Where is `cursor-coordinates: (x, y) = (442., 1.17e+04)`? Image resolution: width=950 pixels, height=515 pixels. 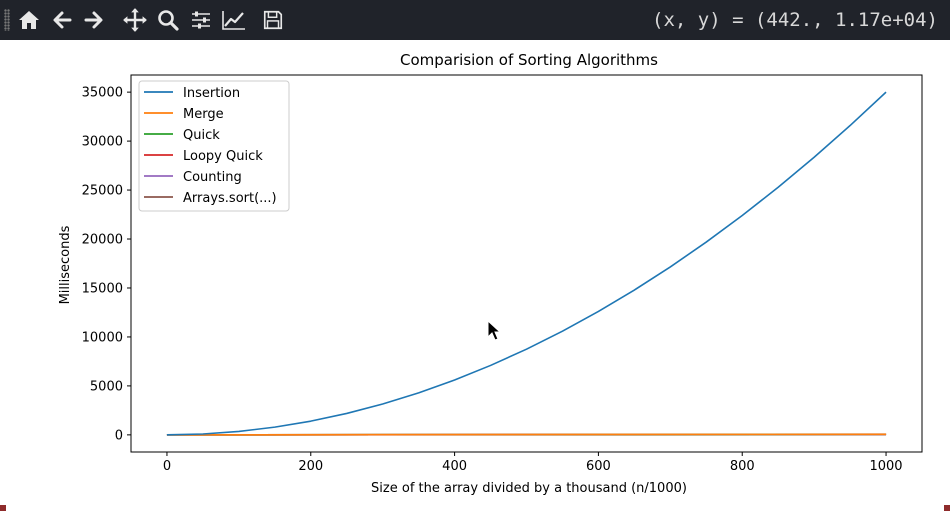 cursor-coordinates: (x, y) = (442., 1.17e+04) is located at coordinates (795, 20).